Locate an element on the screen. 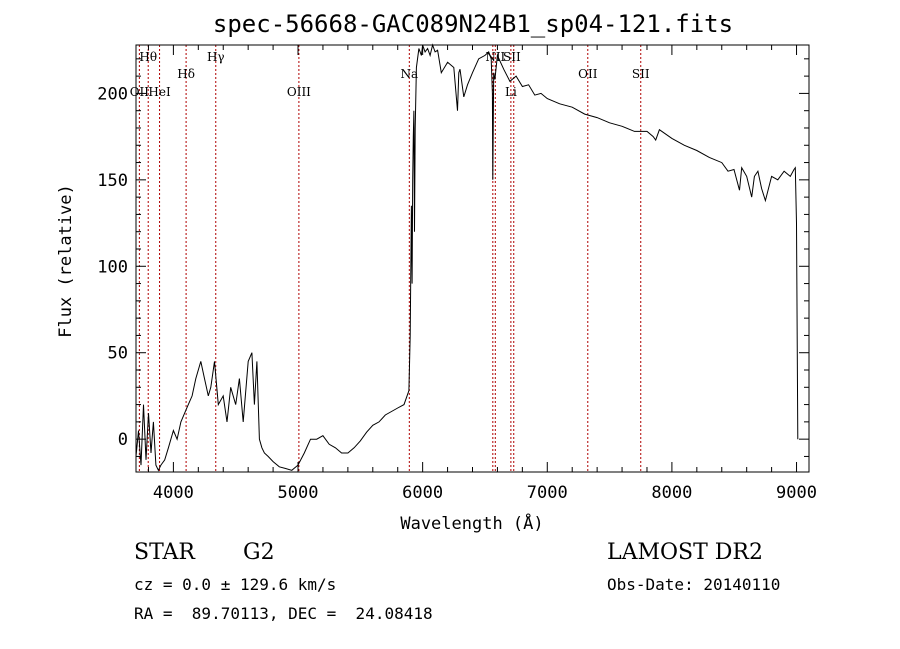  object-subclass: G2 is located at coordinates (259, 552).